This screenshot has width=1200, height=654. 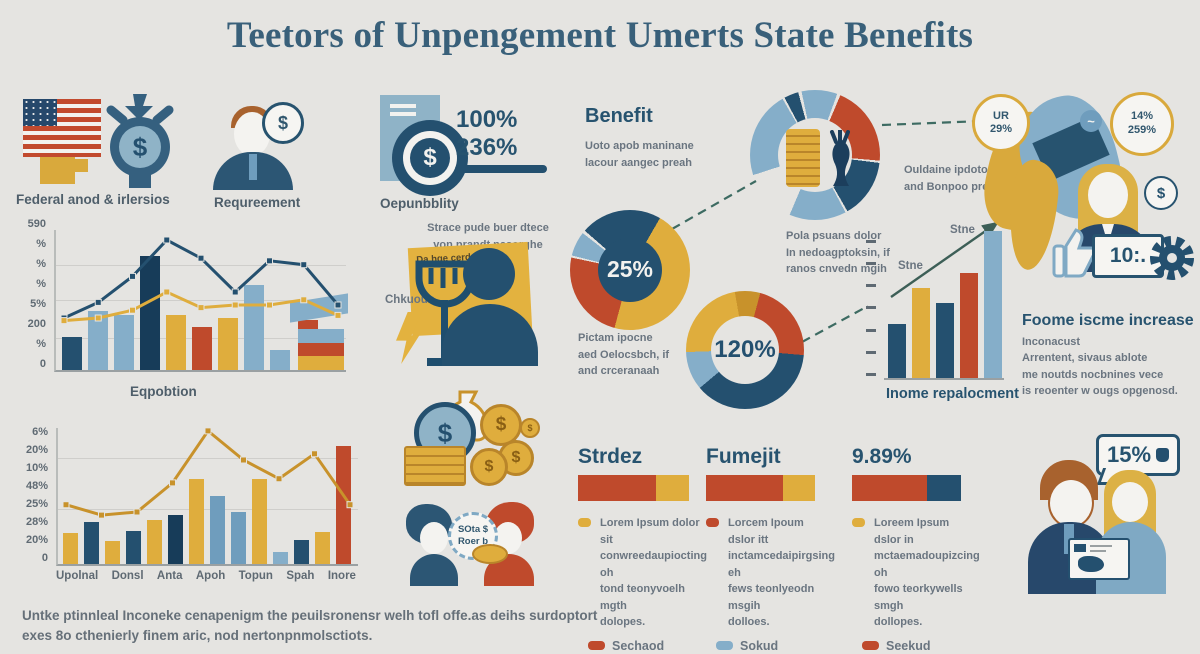 I want to click on gold-coin-2: $, so click(x=530, y=428).